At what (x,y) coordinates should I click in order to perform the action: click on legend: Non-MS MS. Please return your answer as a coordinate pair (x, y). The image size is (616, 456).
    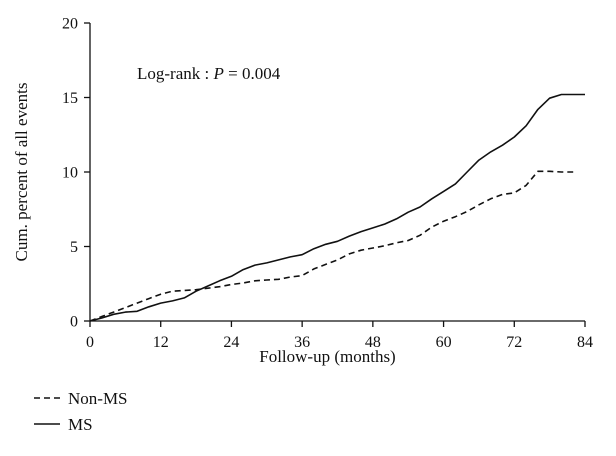
    Looking at the image, I should click on (81, 411).